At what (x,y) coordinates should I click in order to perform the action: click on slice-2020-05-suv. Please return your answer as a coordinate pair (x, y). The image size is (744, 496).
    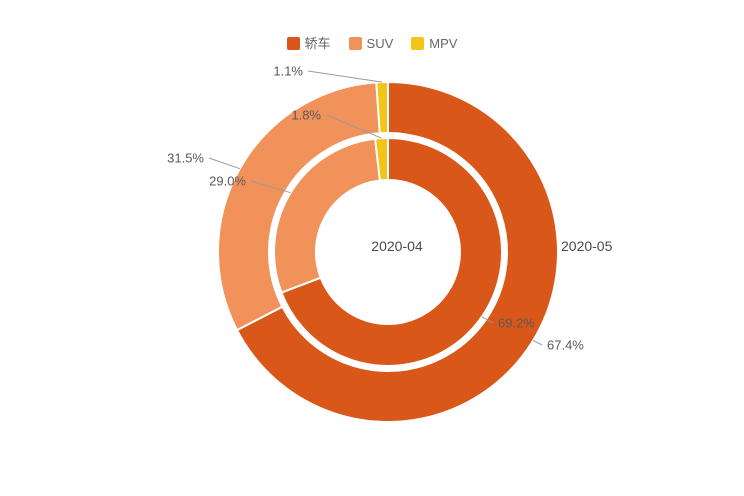
    Looking at the image, I should click on (299, 206).